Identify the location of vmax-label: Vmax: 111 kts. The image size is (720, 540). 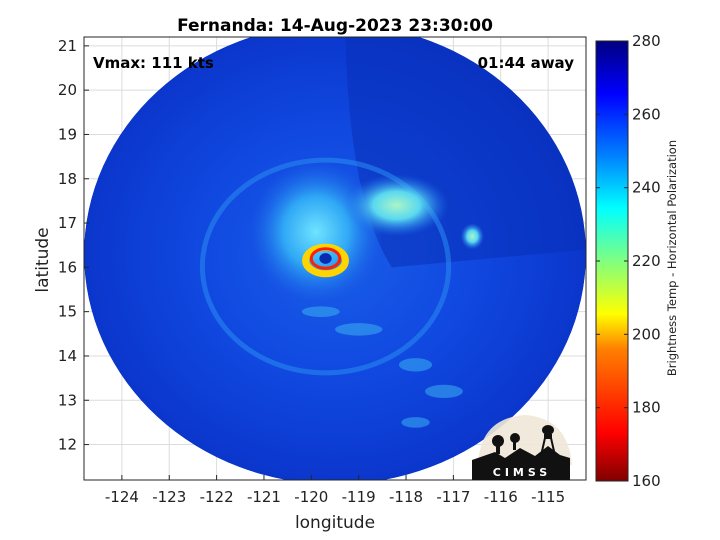
(153, 63).